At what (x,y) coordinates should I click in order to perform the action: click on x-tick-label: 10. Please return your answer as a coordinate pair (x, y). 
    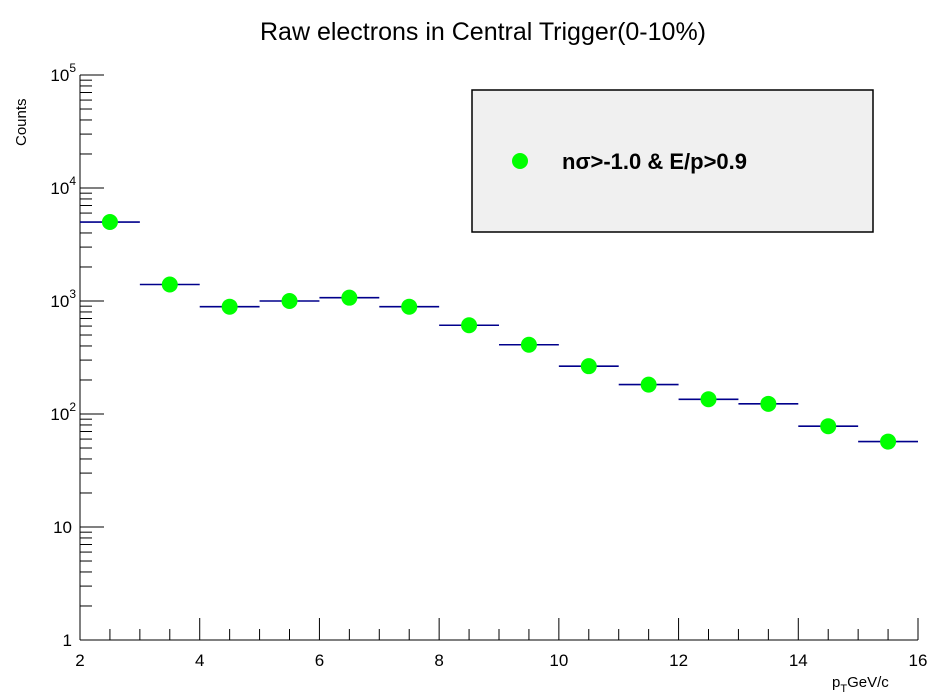
    Looking at the image, I should click on (558, 660).